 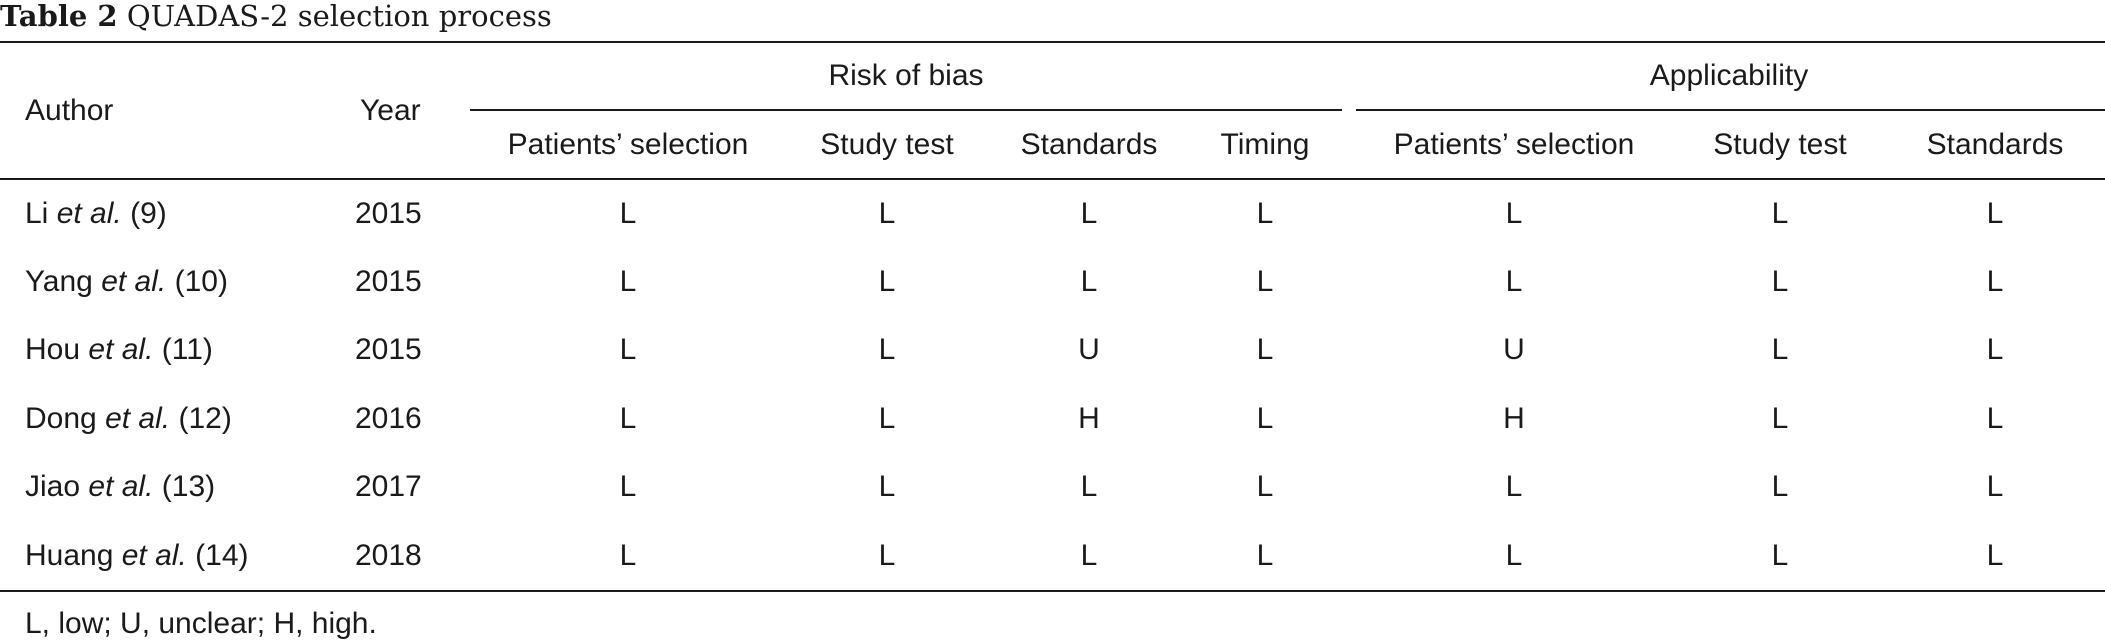 I want to click on table-caption: Table 2 QUADAS-2 selection process, so click(x=276, y=18).